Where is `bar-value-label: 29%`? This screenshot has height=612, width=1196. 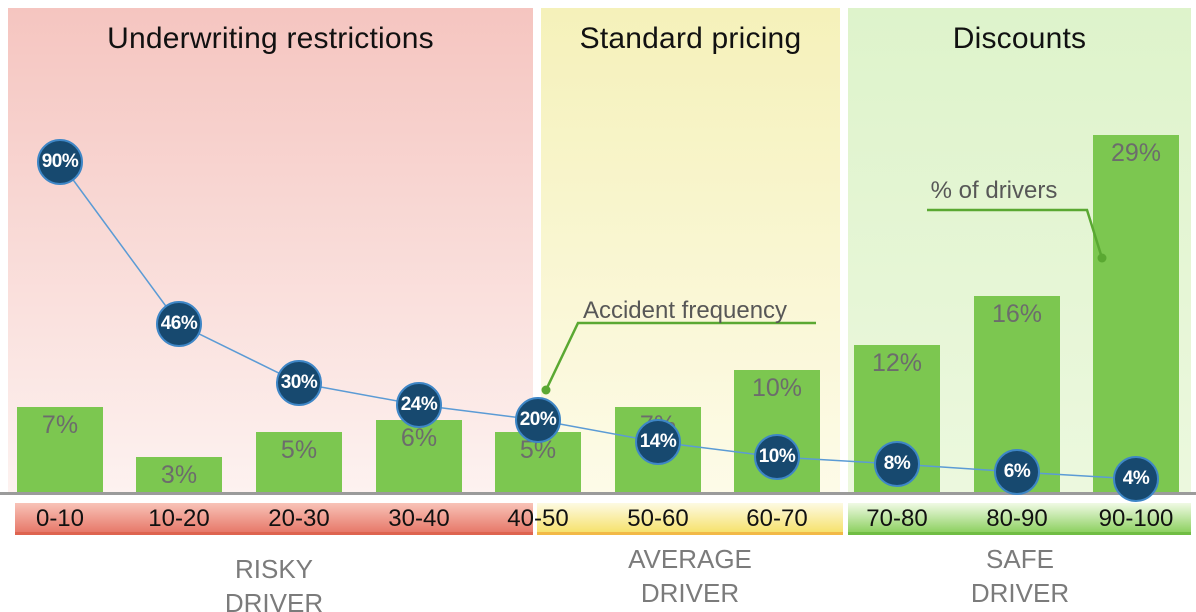 bar-value-label: 29% is located at coordinates (1136, 153).